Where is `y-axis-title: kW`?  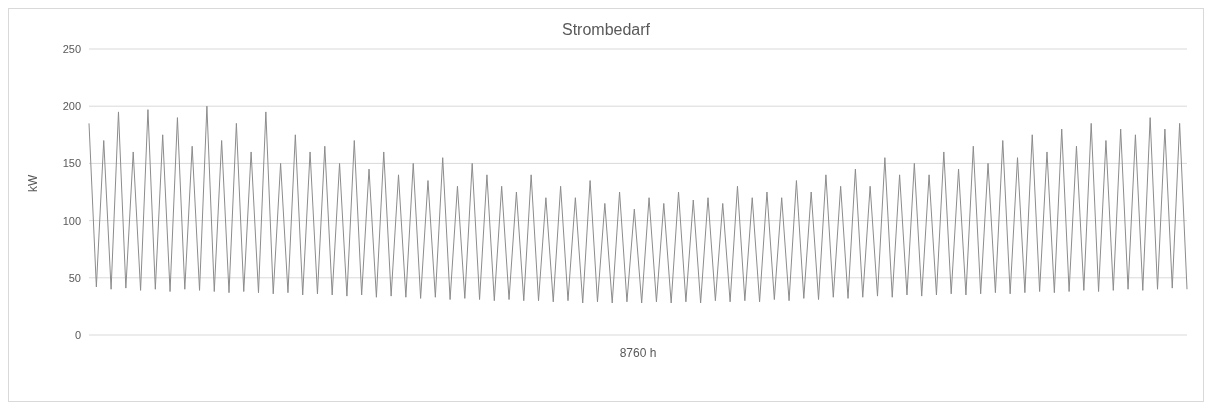
y-axis-title: kW is located at coordinates (33, 183).